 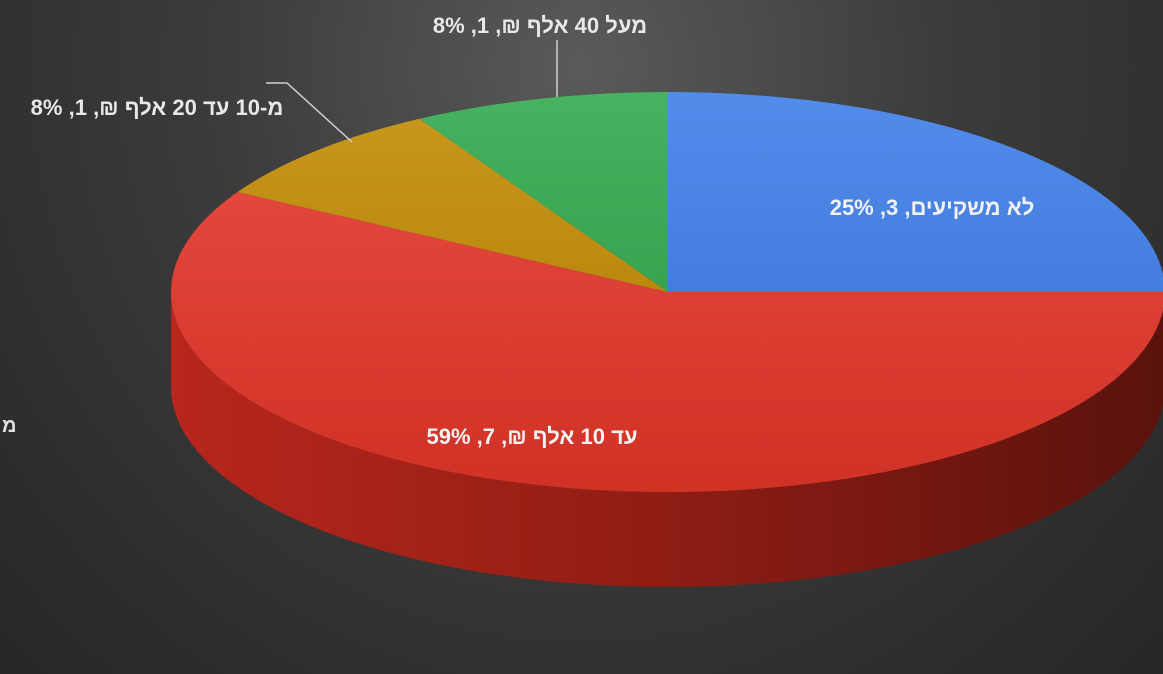 What do you see at coordinates (915, 192) in the screenshot?
I see `slice-not-investing` at bounding box center [915, 192].